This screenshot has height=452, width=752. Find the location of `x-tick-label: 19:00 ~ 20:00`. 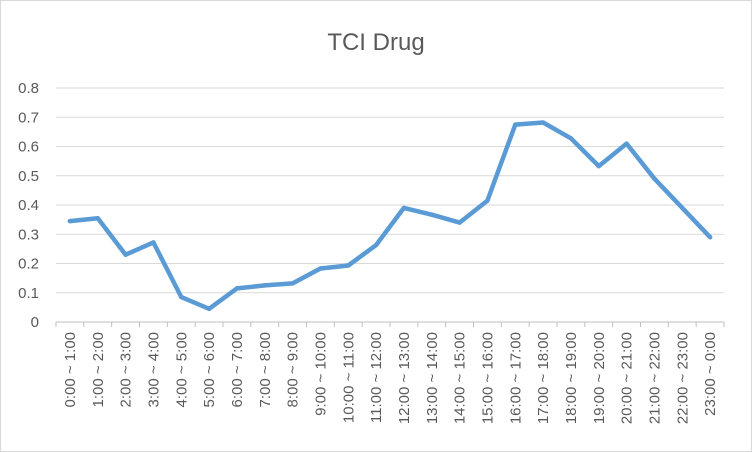

x-tick-label: 19:00 ~ 20:00 is located at coordinates (599, 378).